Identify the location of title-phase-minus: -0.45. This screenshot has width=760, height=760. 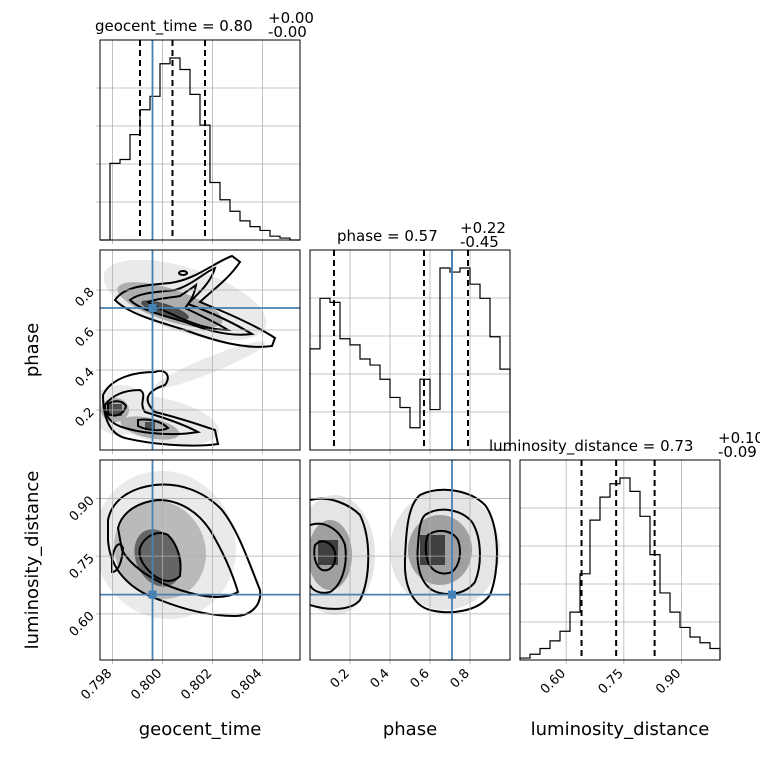
(479, 242).